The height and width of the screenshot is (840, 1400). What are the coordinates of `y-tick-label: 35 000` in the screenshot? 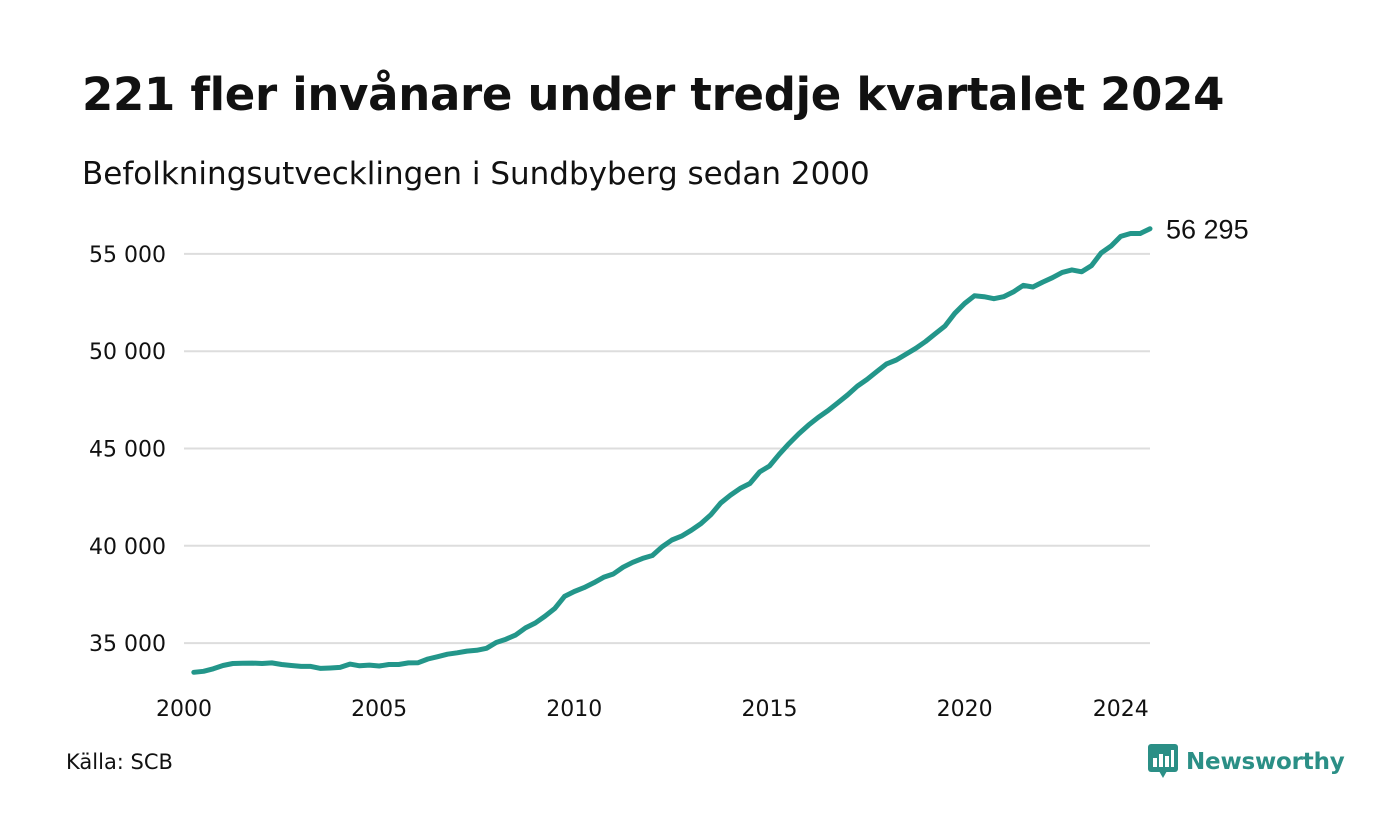 It's located at (127, 644).